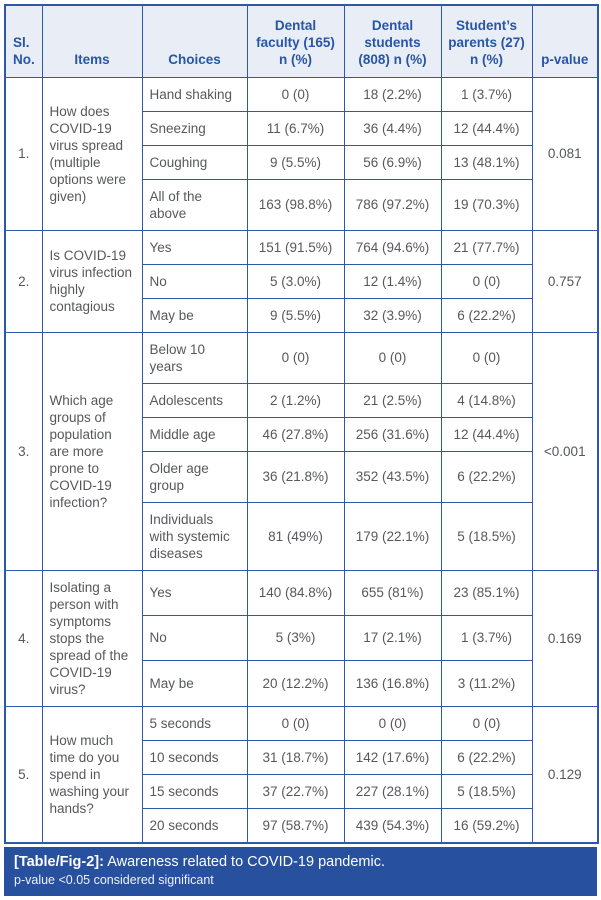 Image resolution: width=601 pixels, height=900 pixels. Describe the element at coordinates (23, 451) in the screenshot. I see `sl-no-cell: 3.` at that location.